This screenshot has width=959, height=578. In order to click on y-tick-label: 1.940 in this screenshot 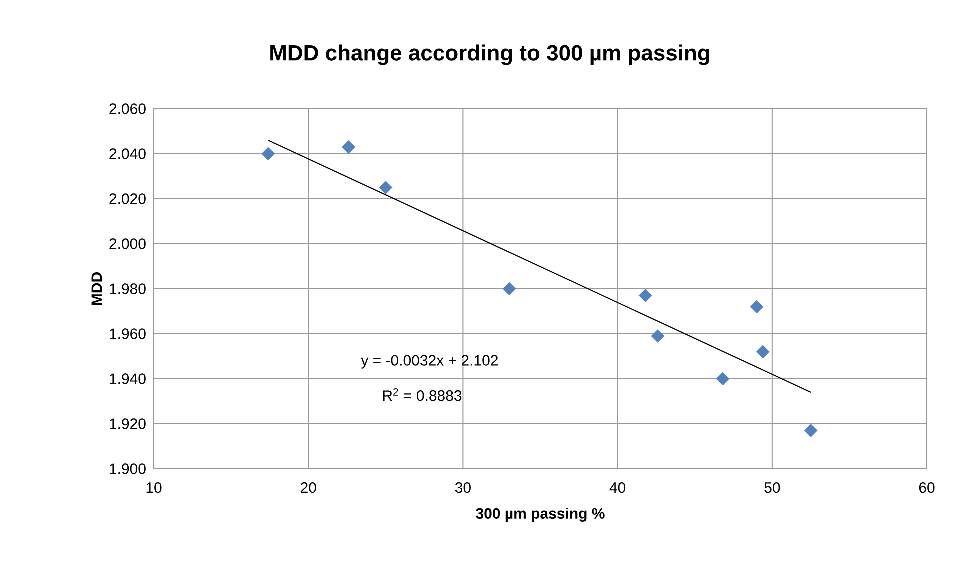, I will do `click(128, 379)`.